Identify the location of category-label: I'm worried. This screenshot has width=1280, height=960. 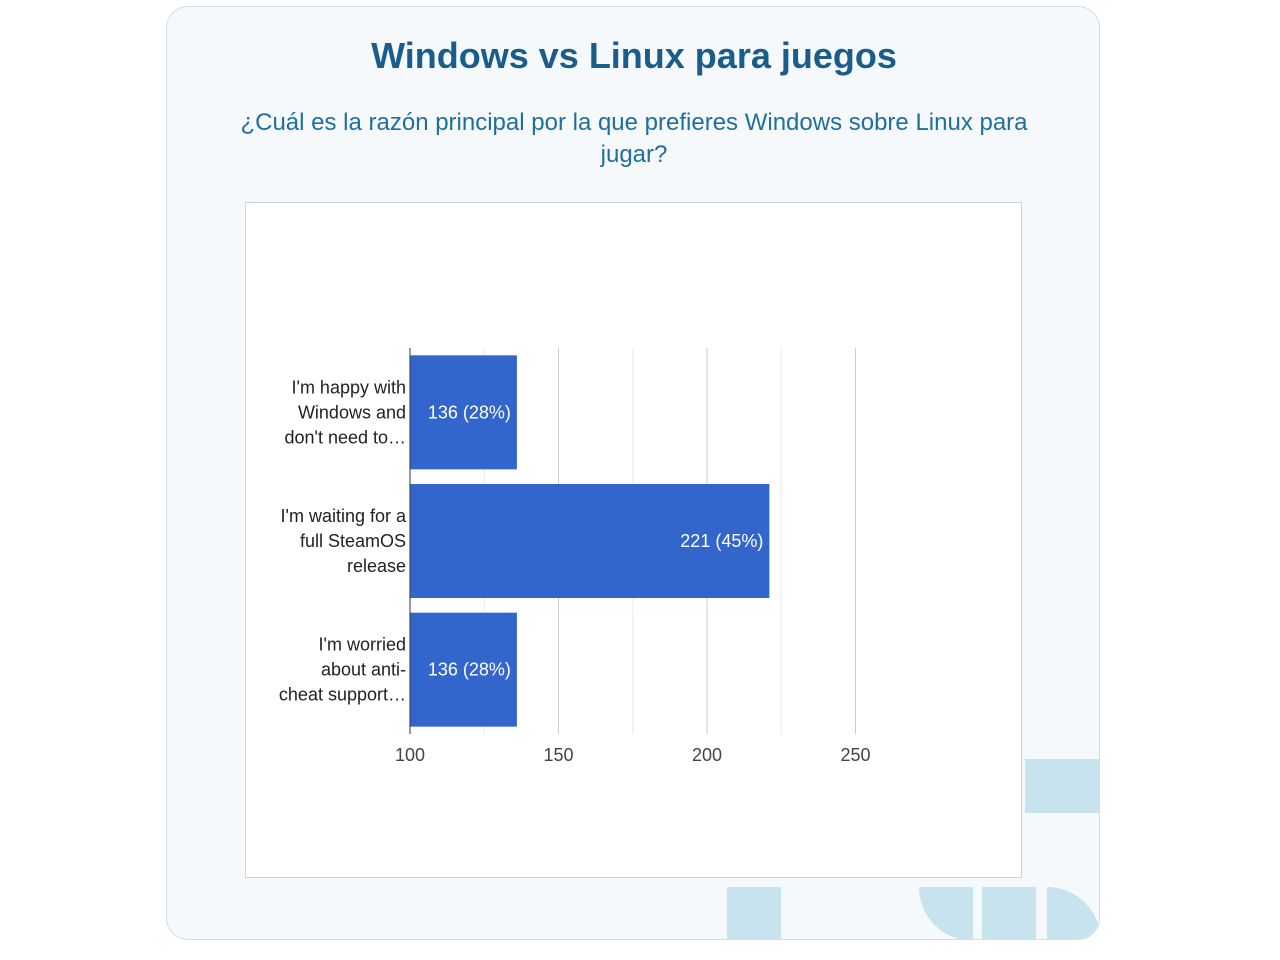
(362, 645).